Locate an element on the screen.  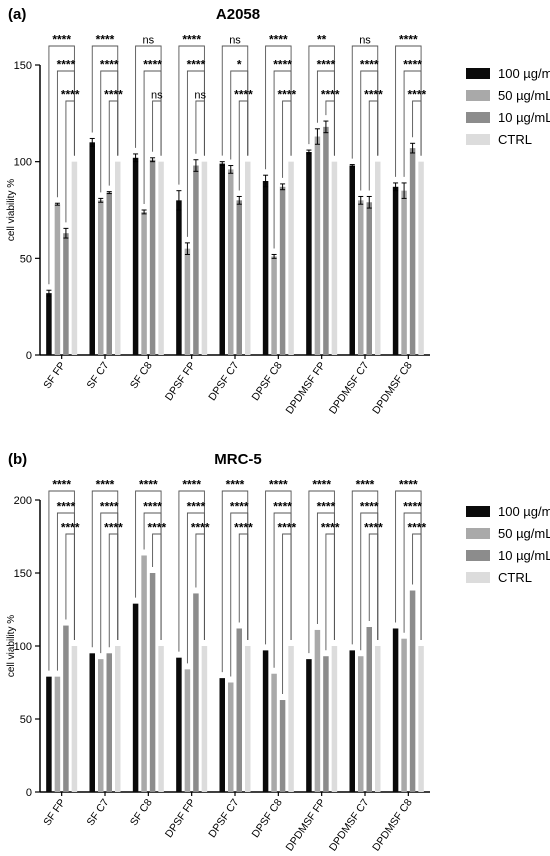
x-tick-label: DPDMSF C7 is located at coordinates (349, 825).